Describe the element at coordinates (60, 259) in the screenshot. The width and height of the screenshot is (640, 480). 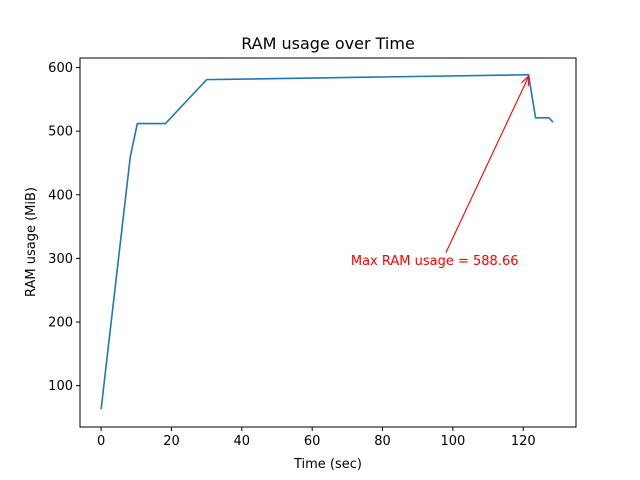
I see `y-tick-label: 300` at that location.